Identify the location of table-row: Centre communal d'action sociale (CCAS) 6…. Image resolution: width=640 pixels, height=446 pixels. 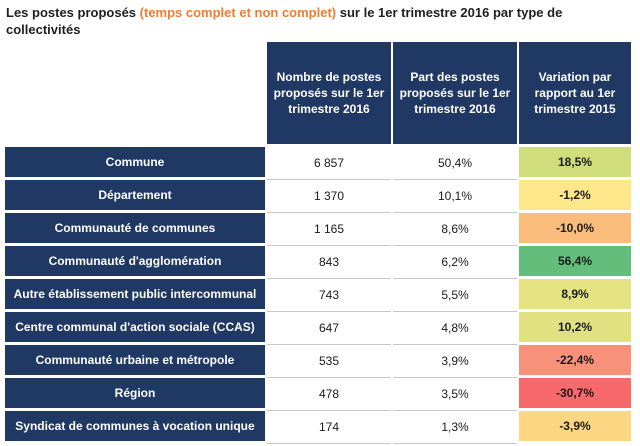
(318, 328).